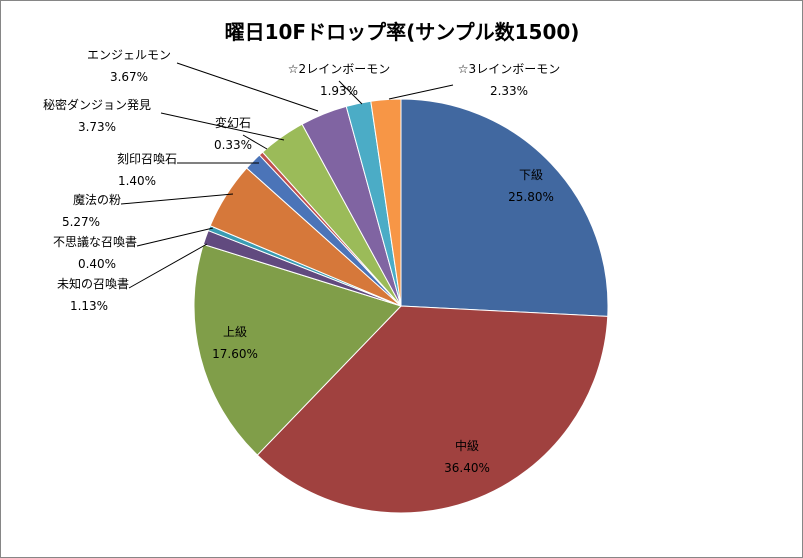 The width and height of the screenshot is (803, 558). Describe the element at coordinates (509, 91) in the screenshot. I see `slice-percent-label: 2.33%` at that location.